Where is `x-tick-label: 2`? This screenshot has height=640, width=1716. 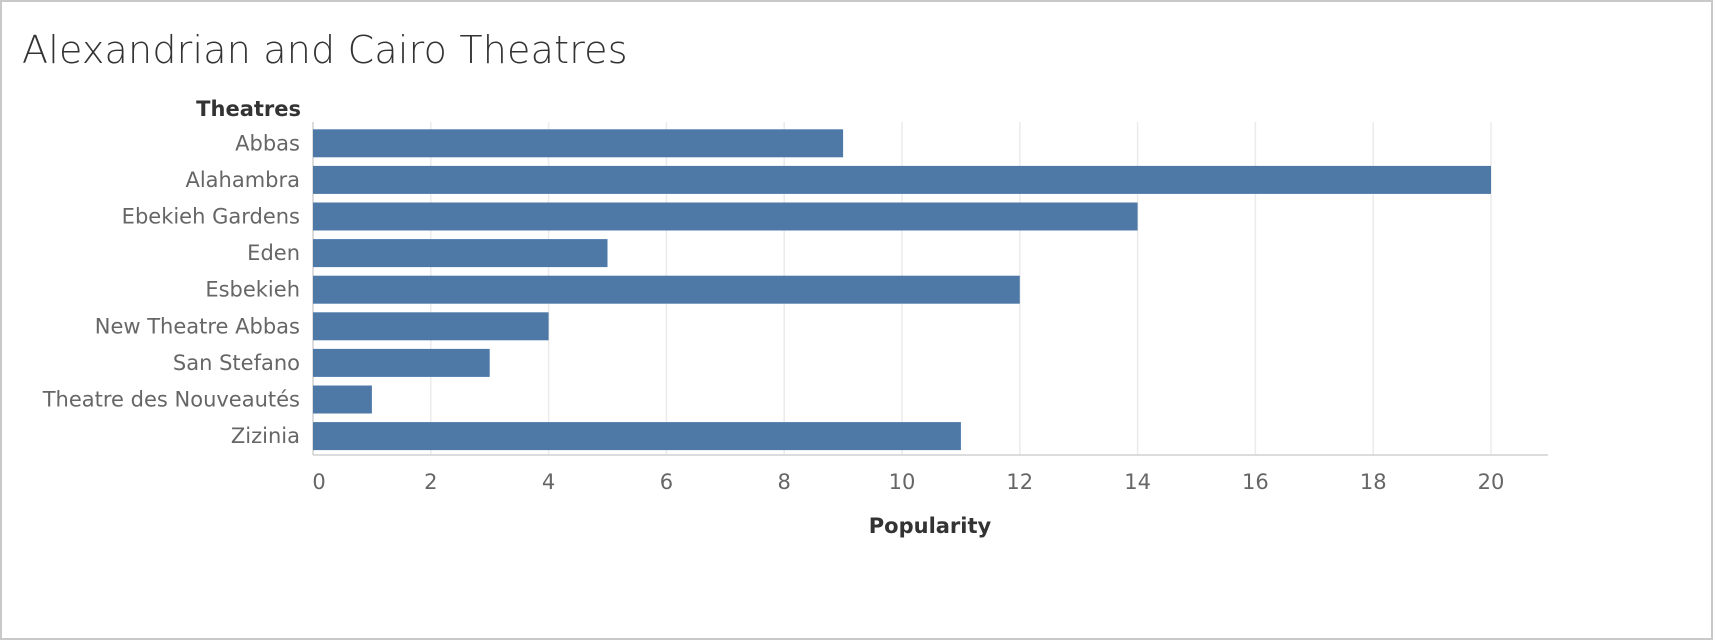 x-tick-label: 2 is located at coordinates (430, 482).